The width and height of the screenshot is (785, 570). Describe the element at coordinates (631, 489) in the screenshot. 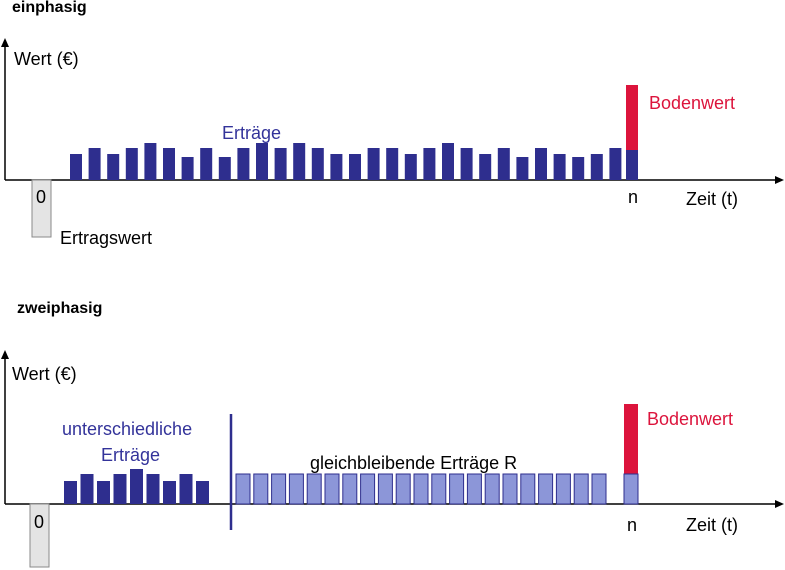

I see `panel2-final-yield-bar` at that location.